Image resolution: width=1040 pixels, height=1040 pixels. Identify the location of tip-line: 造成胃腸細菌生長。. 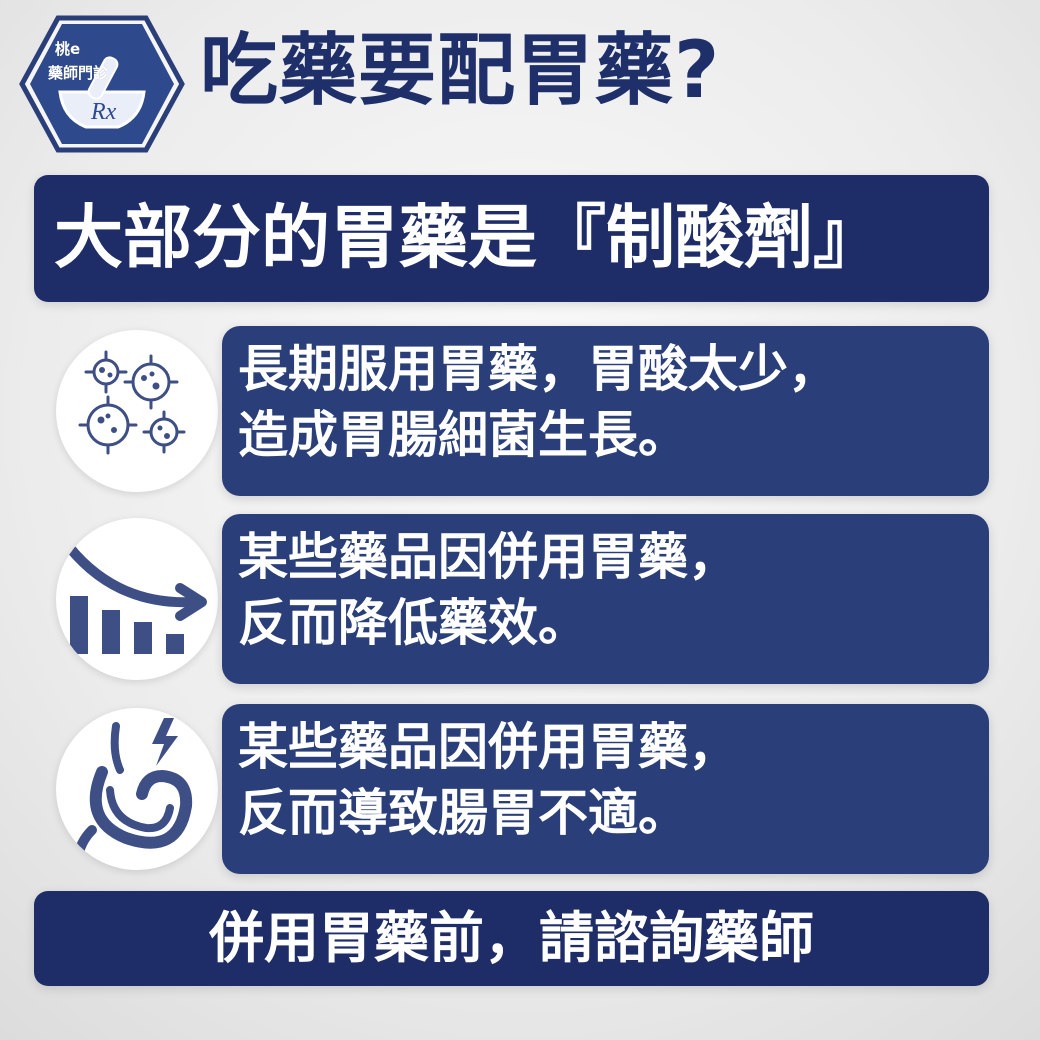
(463, 435).